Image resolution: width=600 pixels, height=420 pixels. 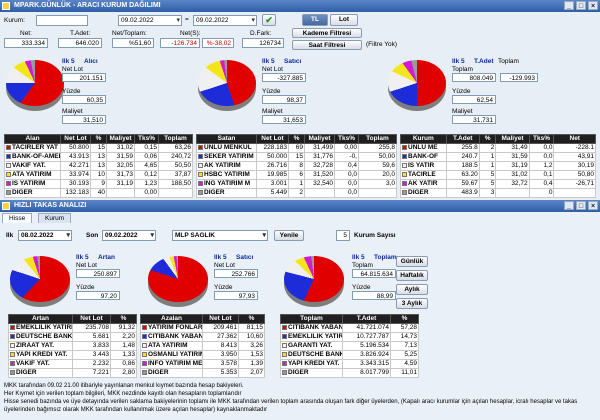 What do you see at coordinates (574, 139) in the screenshot?
I see `column-header: Net` at bounding box center [574, 139].